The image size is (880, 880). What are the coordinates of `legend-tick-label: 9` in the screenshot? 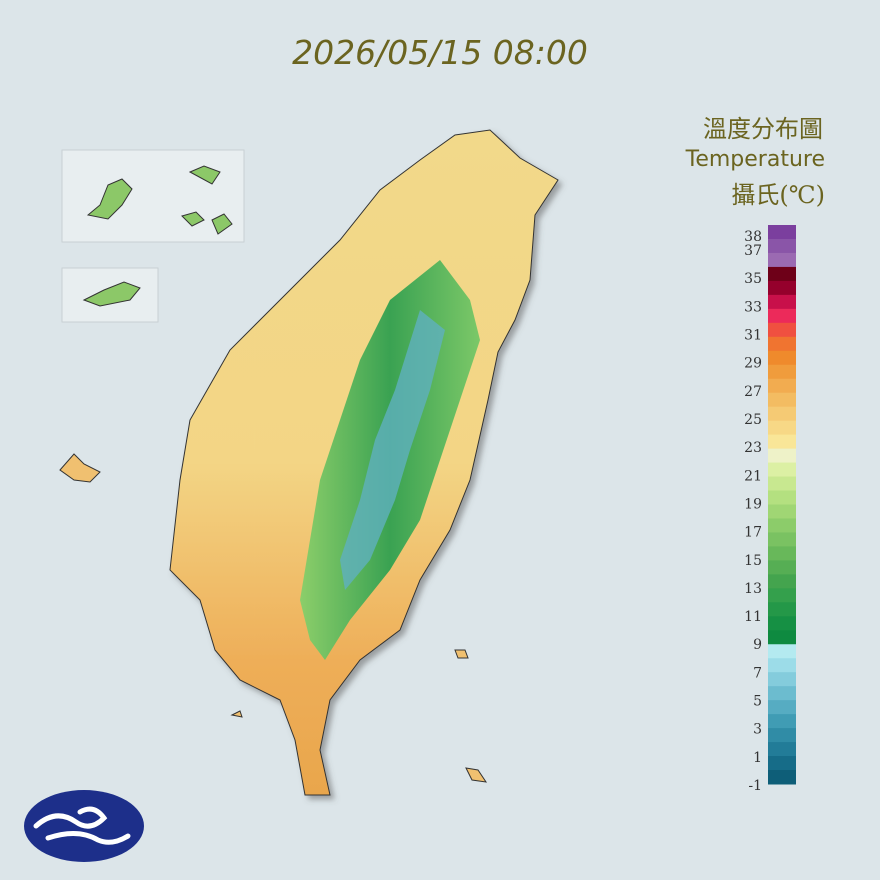 It's located at (757, 645).